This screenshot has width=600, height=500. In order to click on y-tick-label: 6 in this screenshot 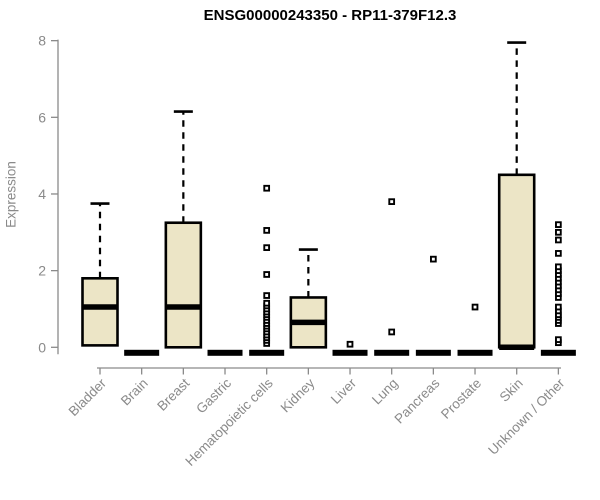, I will do `click(42, 117)`.